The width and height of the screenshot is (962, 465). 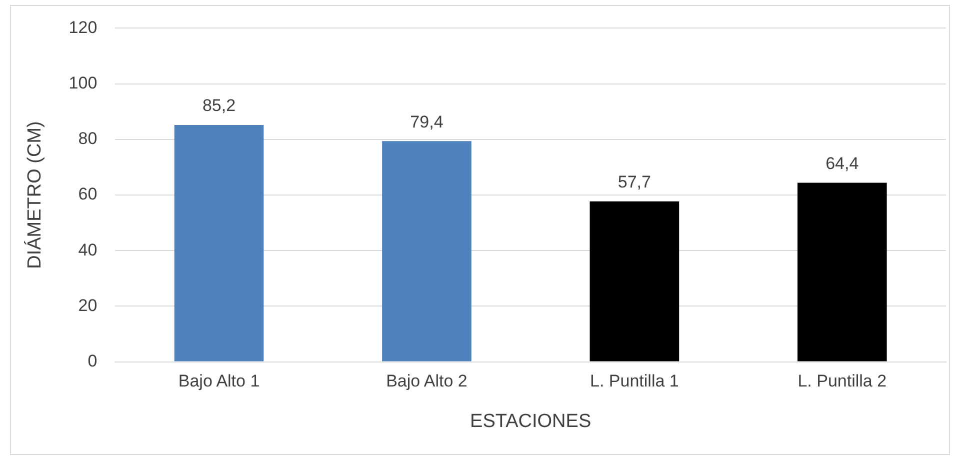 I want to click on y-tick-label: 0, so click(x=93, y=360).